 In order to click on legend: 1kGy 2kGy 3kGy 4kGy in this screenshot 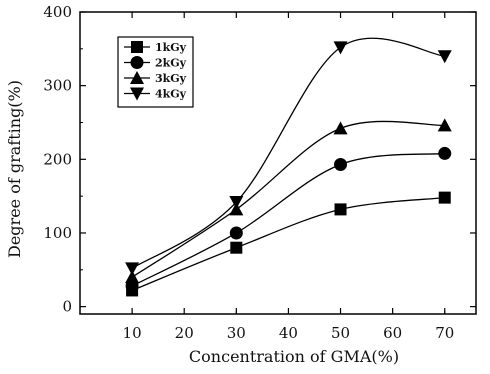, I will do `click(155, 72)`.